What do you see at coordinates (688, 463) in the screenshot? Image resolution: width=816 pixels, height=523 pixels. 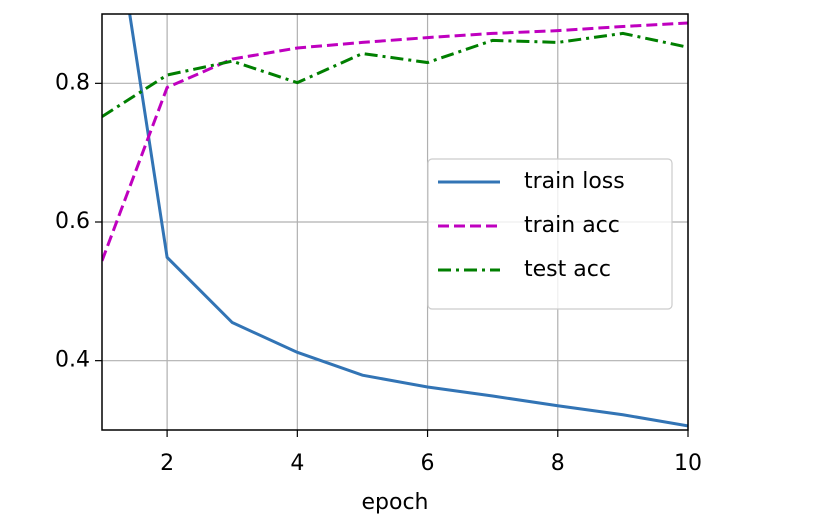 I see `x-tick-label: 10` at bounding box center [688, 463].